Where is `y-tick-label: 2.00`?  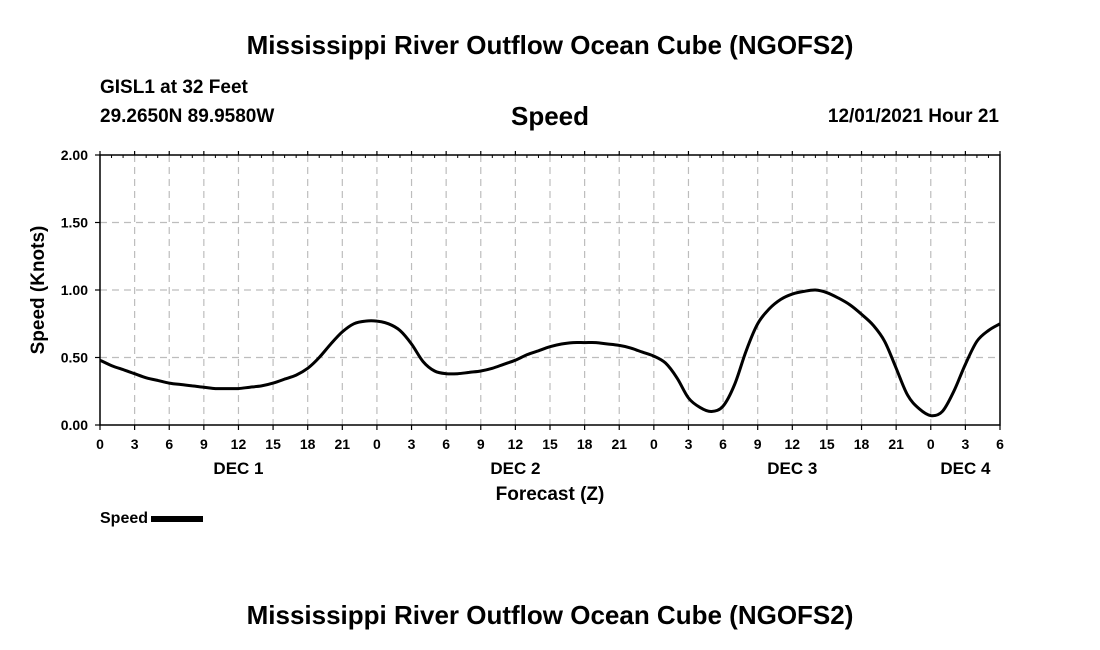
y-tick-label: 2.00 is located at coordinates (74, 155).